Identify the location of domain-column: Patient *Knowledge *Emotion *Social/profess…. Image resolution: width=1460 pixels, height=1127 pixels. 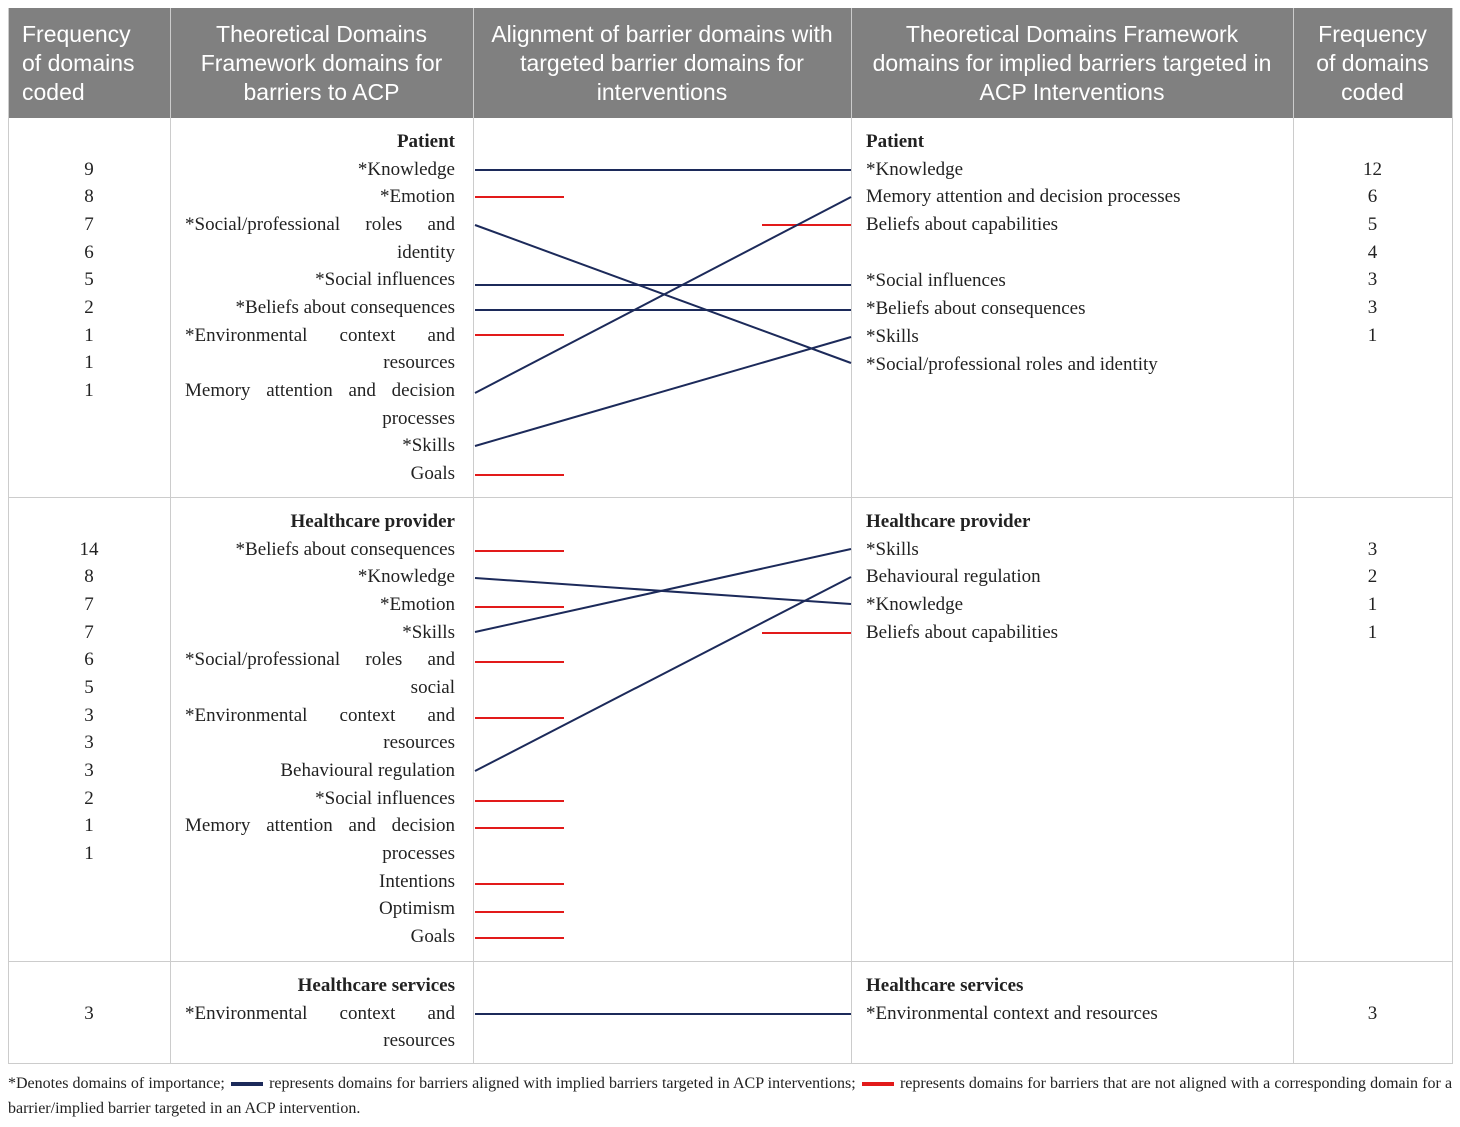
(320, 308).